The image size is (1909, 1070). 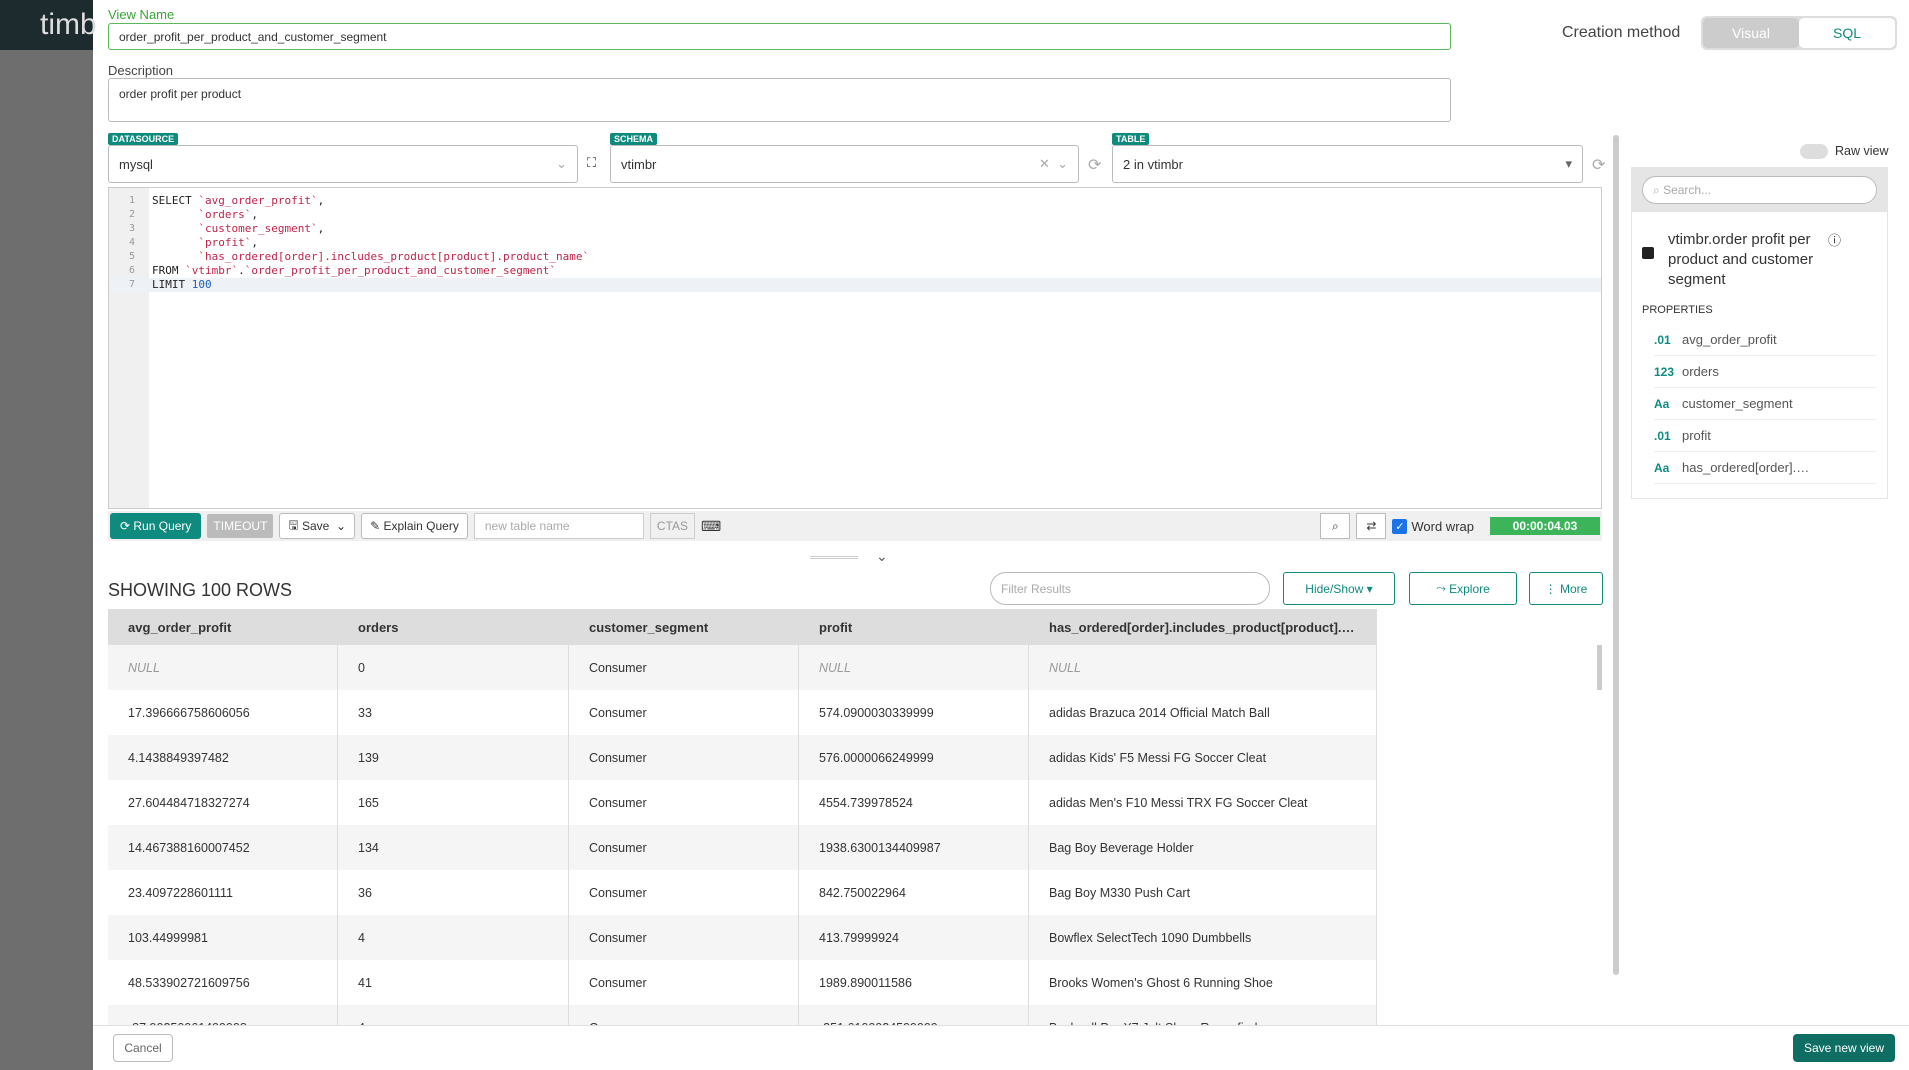 I want to click on cell: 33, so click(x=453, y=712).